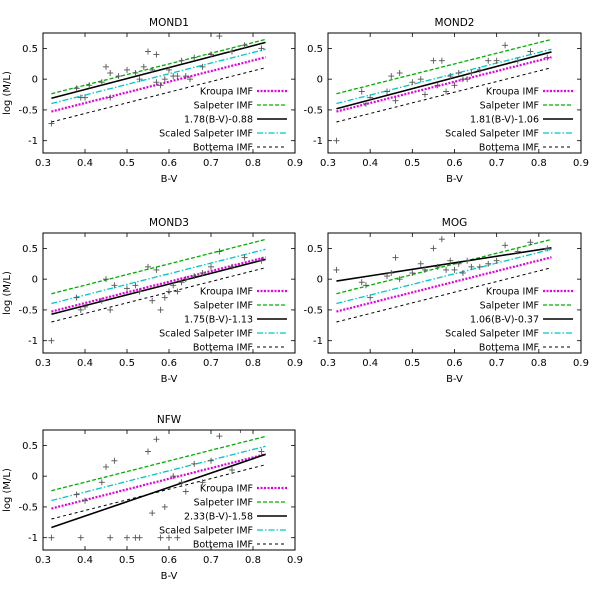 The width and height of the screenshot is (600, 596). I want to click on x-tick-label: 0.4, so click(370, 163).